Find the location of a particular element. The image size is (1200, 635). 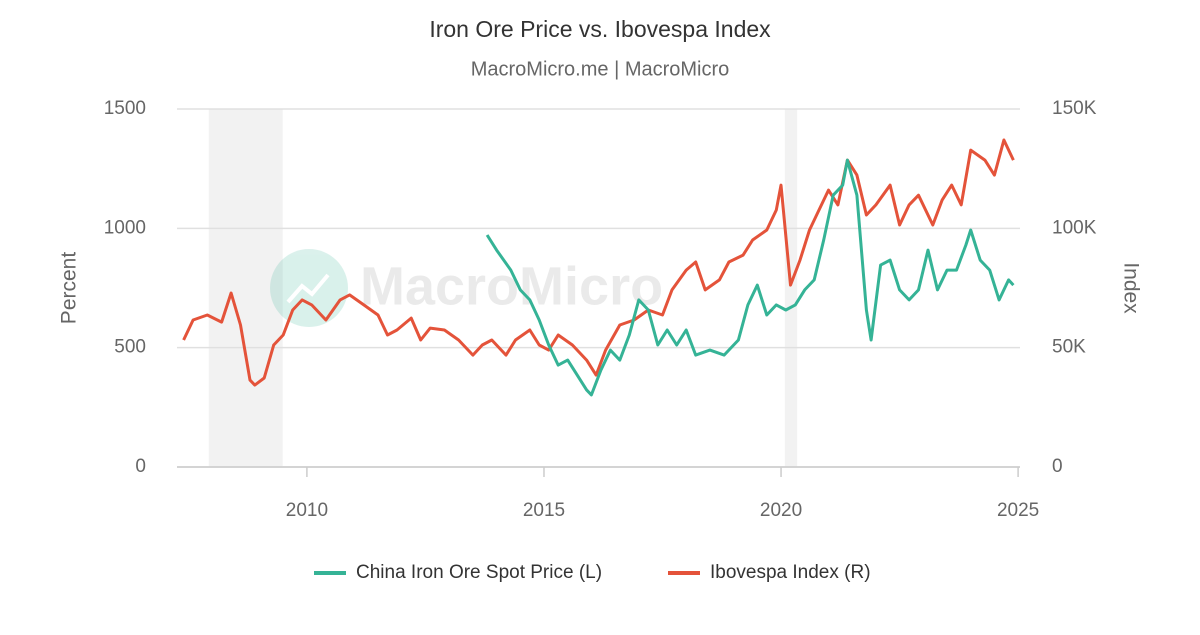

chart-title: Iron Ore Price vs. Ibovespa Index is located at coordinates (600, 29).